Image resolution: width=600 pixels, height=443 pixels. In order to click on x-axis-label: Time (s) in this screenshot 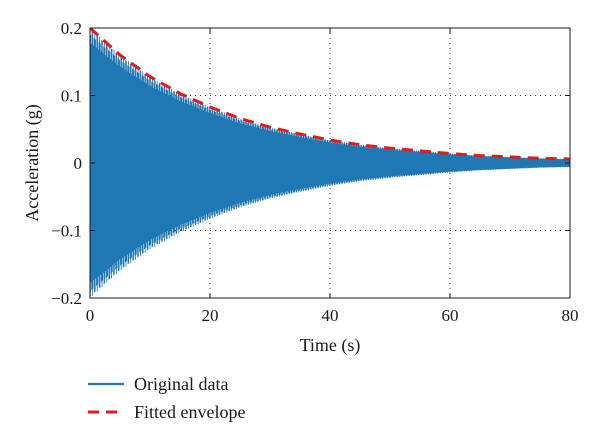, I will do `click(330, 345)`.